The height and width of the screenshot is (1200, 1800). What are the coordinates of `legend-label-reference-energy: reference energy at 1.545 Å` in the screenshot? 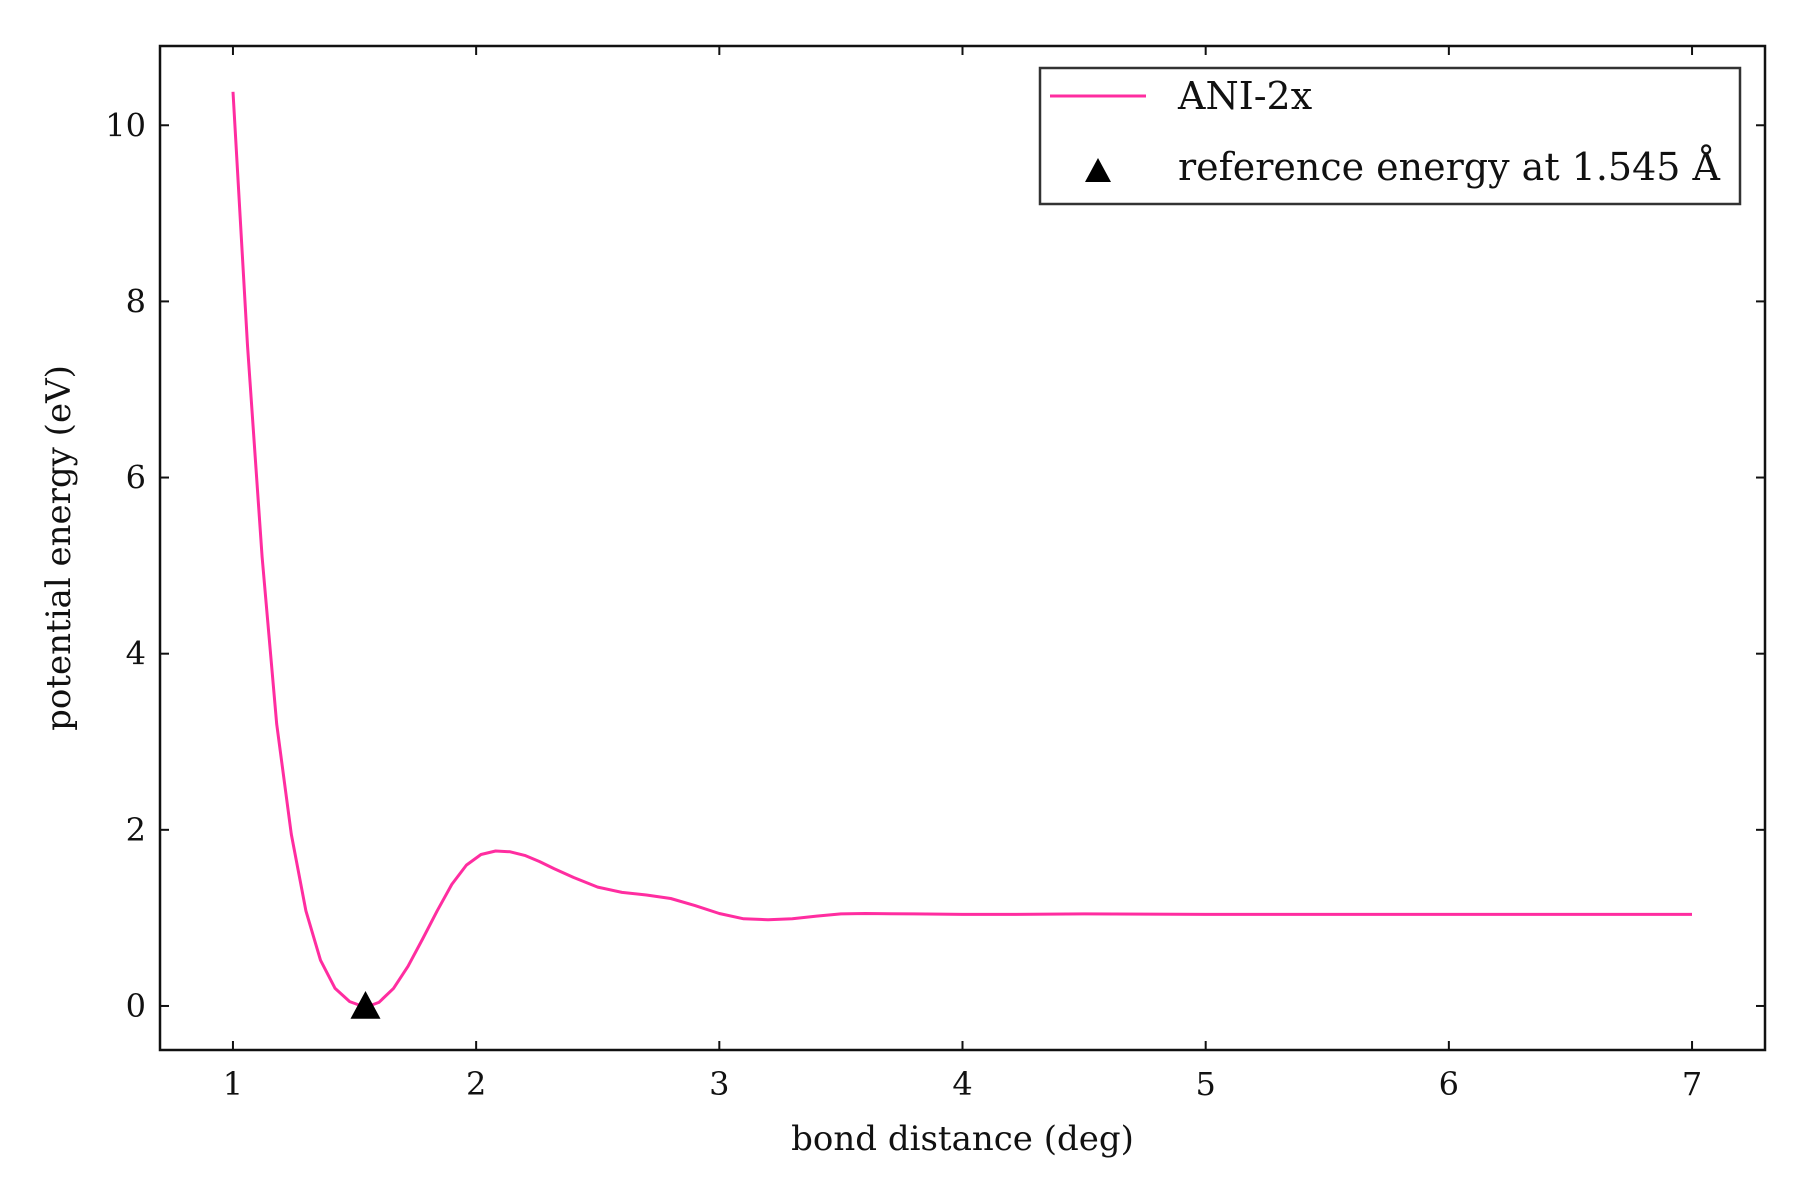 It's located at (1449, 167).